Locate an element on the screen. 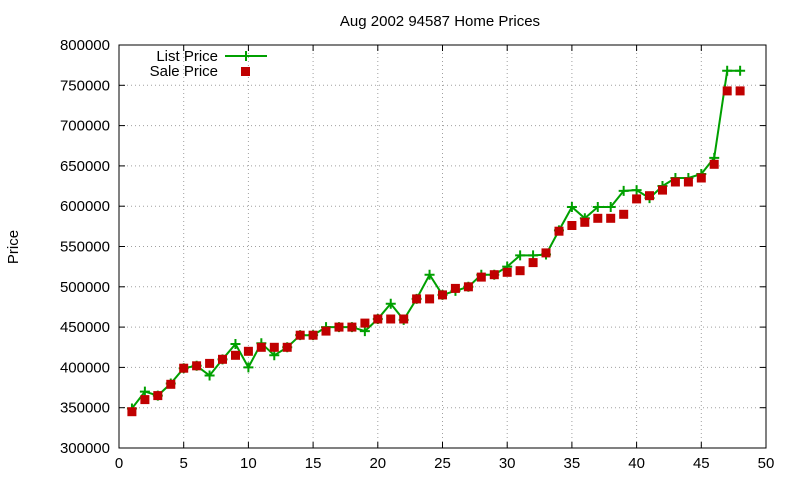 The height and width of the screenshot is (480, 800). x-tick-label: 15 is located at coordinates (313, 463).